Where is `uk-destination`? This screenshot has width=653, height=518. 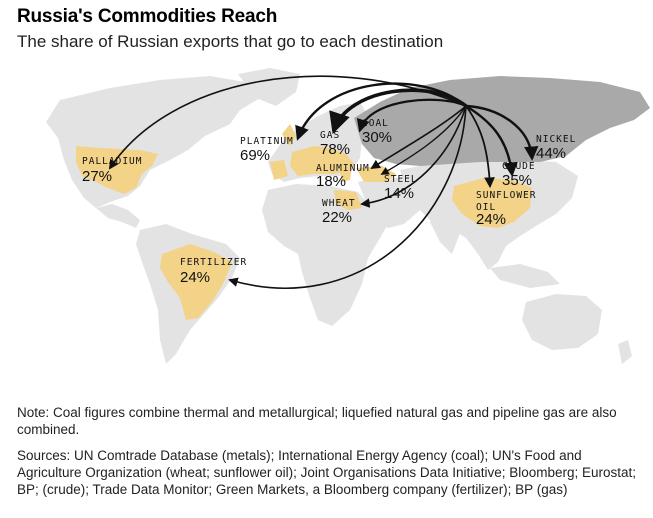 uk-destination is located at coordinates (289, 135).